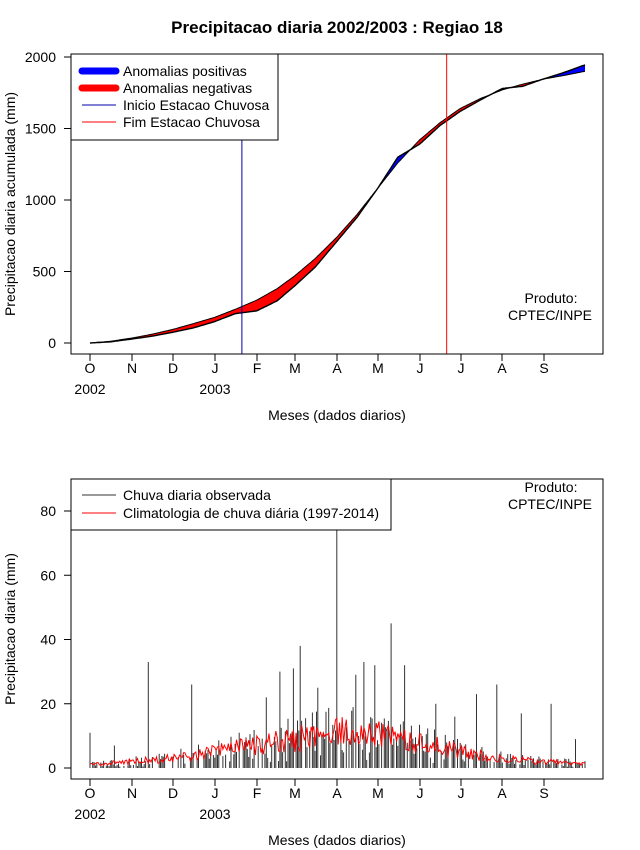 The image size is (640, 850). I want to click on top-y-tick-label: 0, so click(52, 343).